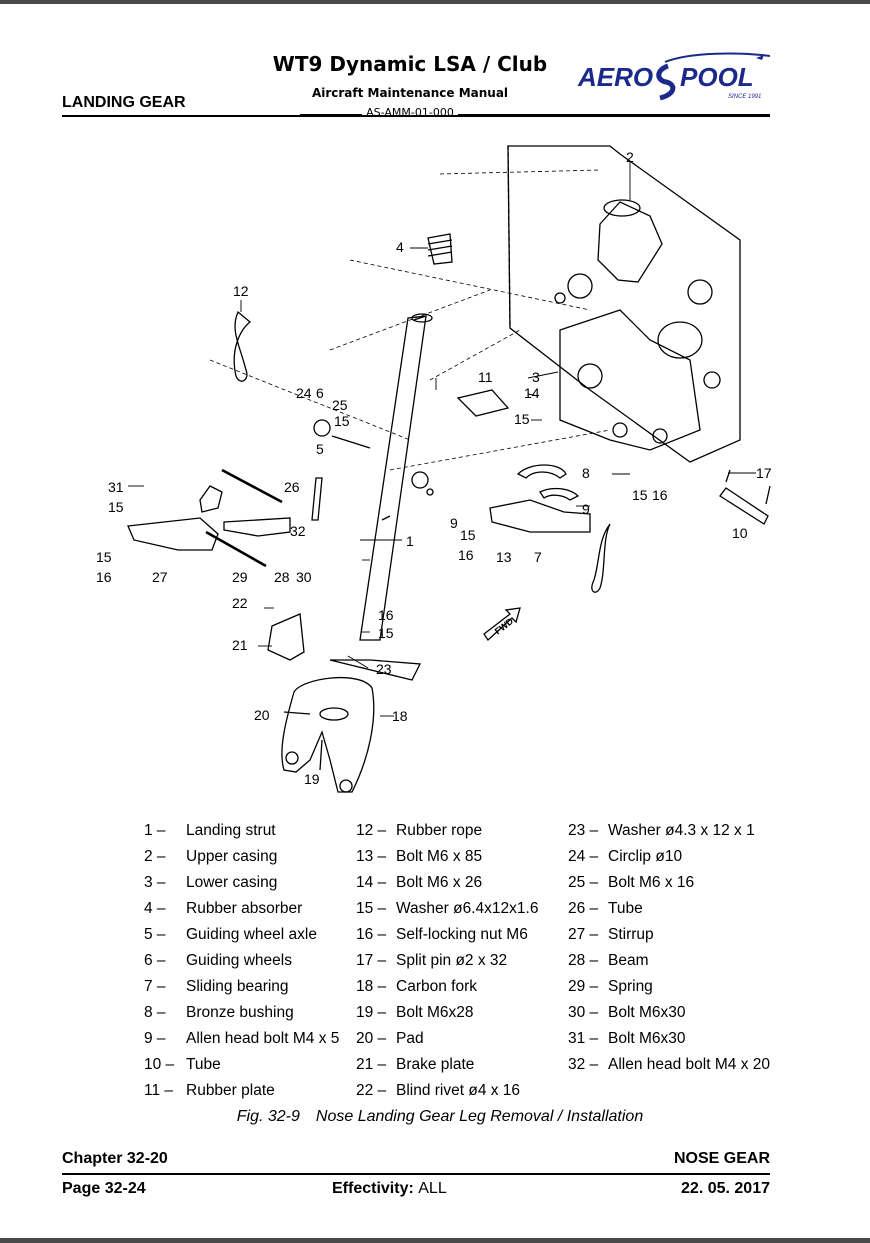 This screenshot has height=1243, width=870. What do you see at coordinates (419, 856) in the screenshot?
I see `legend-item: 13 – Bolt M6 x 85` at bounding box center [419, 856].